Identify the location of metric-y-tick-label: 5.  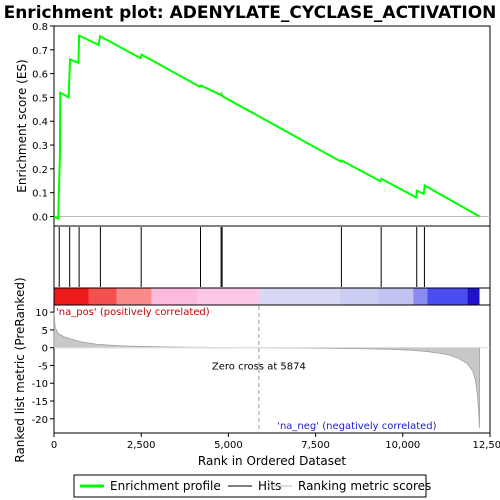
(45, 331).